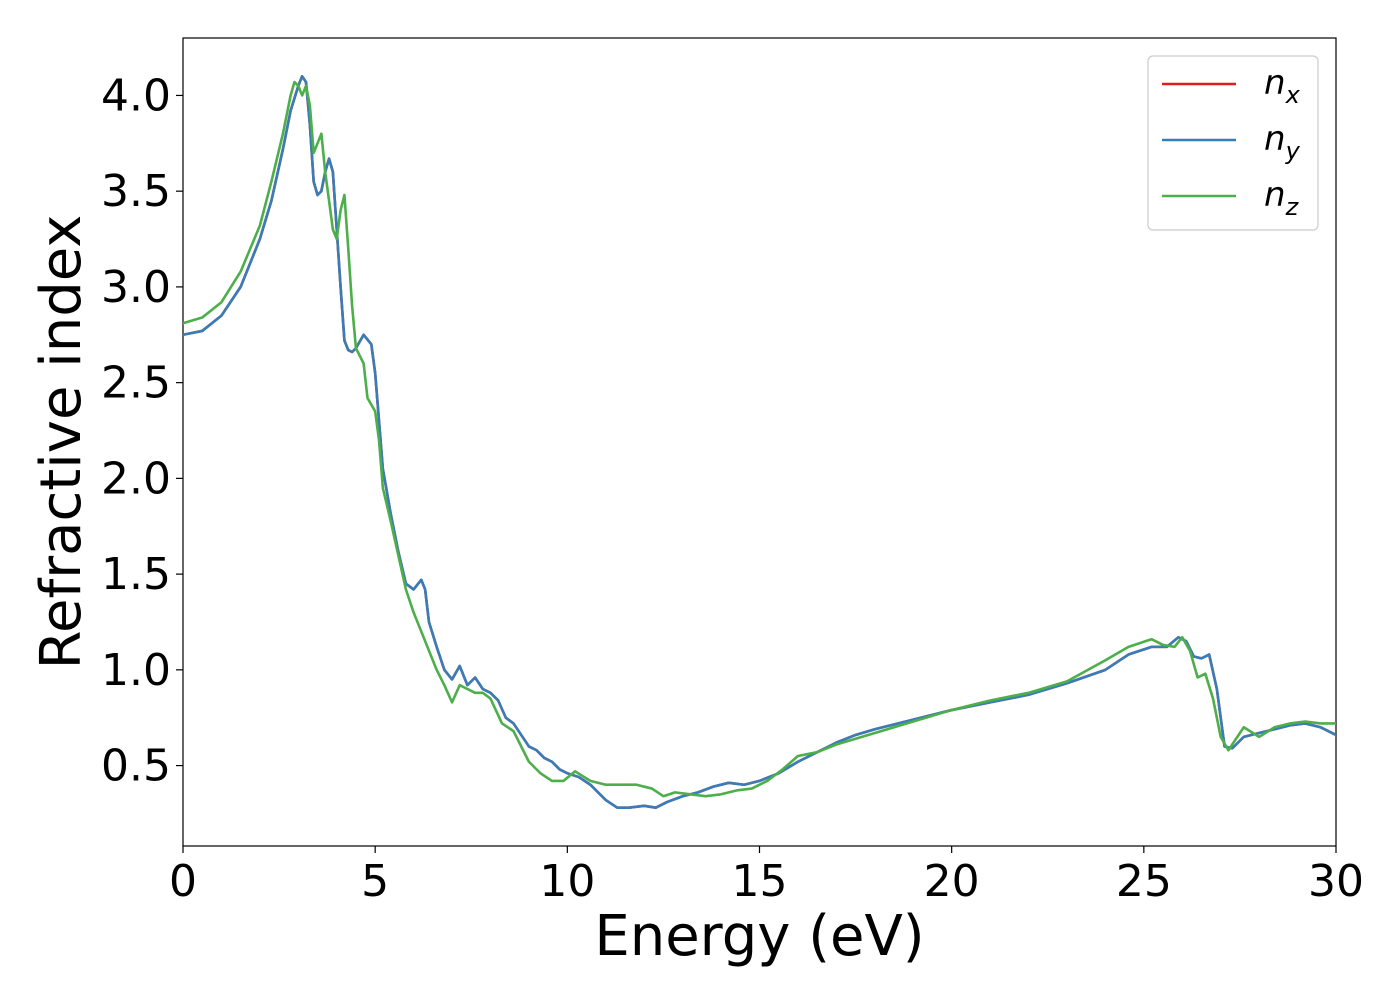 The height and width of the screenshot is (1000, 1400). I want to click on legend-entry-n-x: nx, so click(1231, 86).